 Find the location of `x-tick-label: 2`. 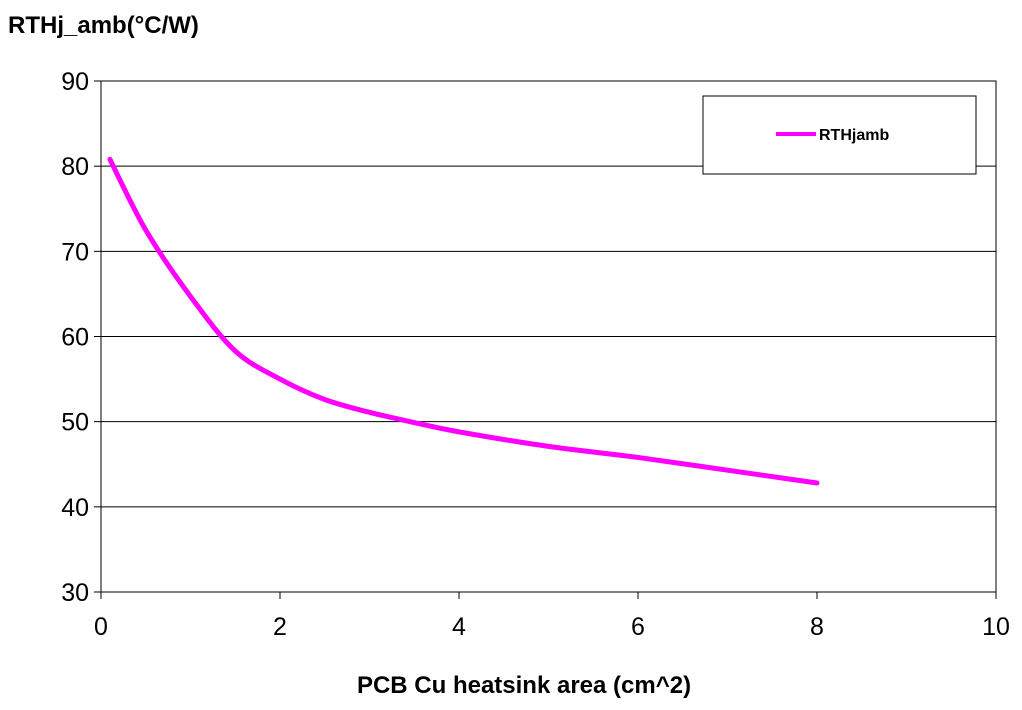

x-tick-label: 2 is located at coordinates (280, 627).